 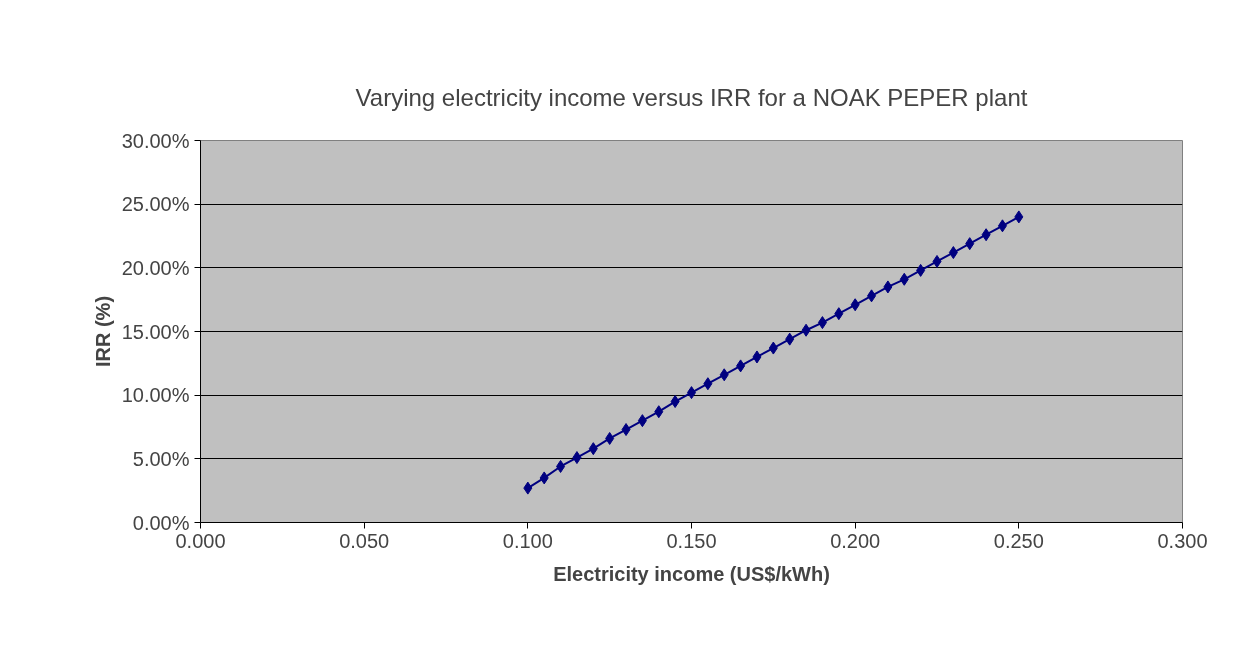 What do you see at coordinates (855, 540) in the screenshot?
I see `x-tick-label: 0.200` at bounding box center [855, 540].